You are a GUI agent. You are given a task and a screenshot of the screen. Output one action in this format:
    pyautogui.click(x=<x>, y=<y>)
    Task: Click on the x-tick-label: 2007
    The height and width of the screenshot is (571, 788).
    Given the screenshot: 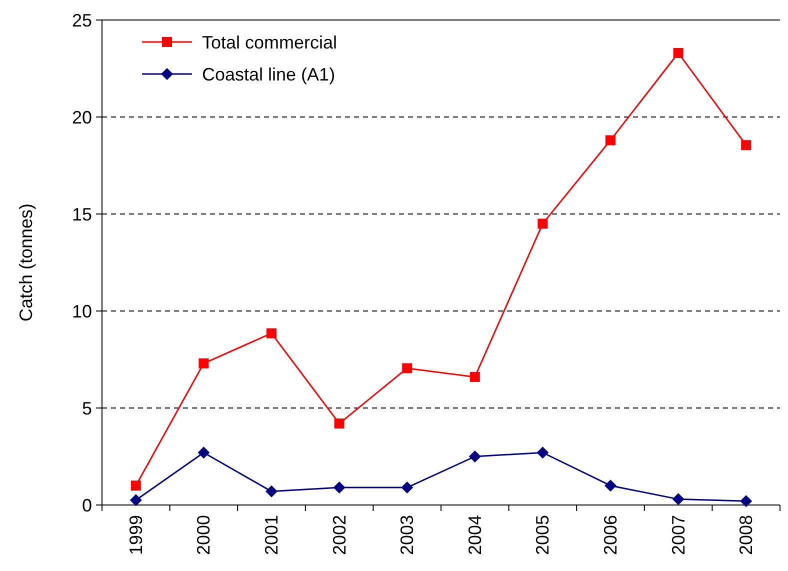 What is the action you would take?
    pyautogui.click(x=678, y=535)
    